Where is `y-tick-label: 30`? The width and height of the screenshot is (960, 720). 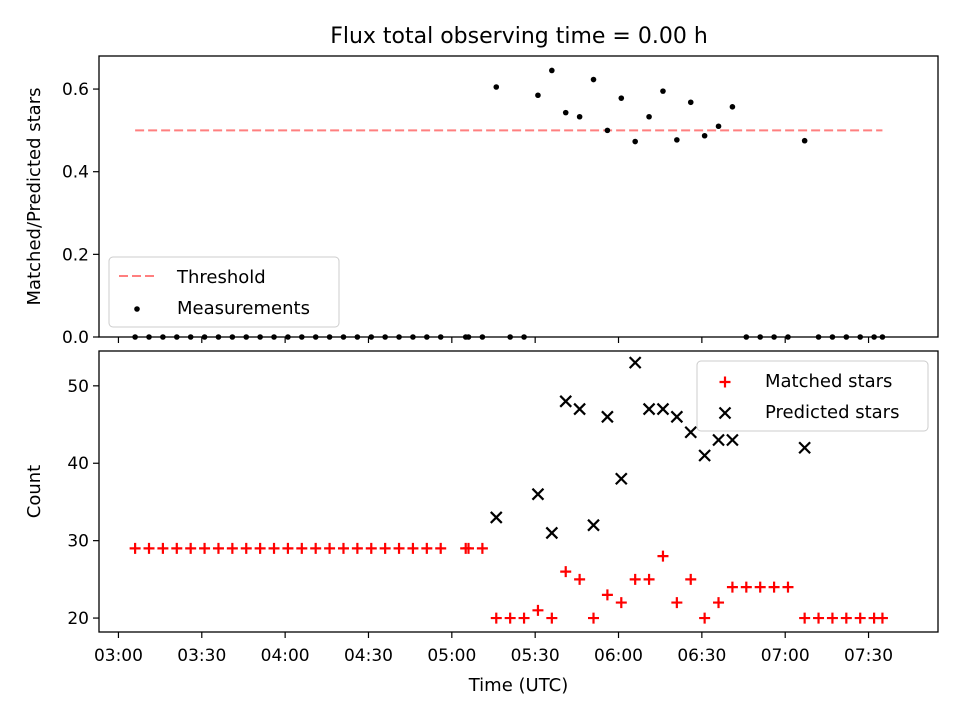 y-tick-label: 30 is located at coordinates (78, 542).